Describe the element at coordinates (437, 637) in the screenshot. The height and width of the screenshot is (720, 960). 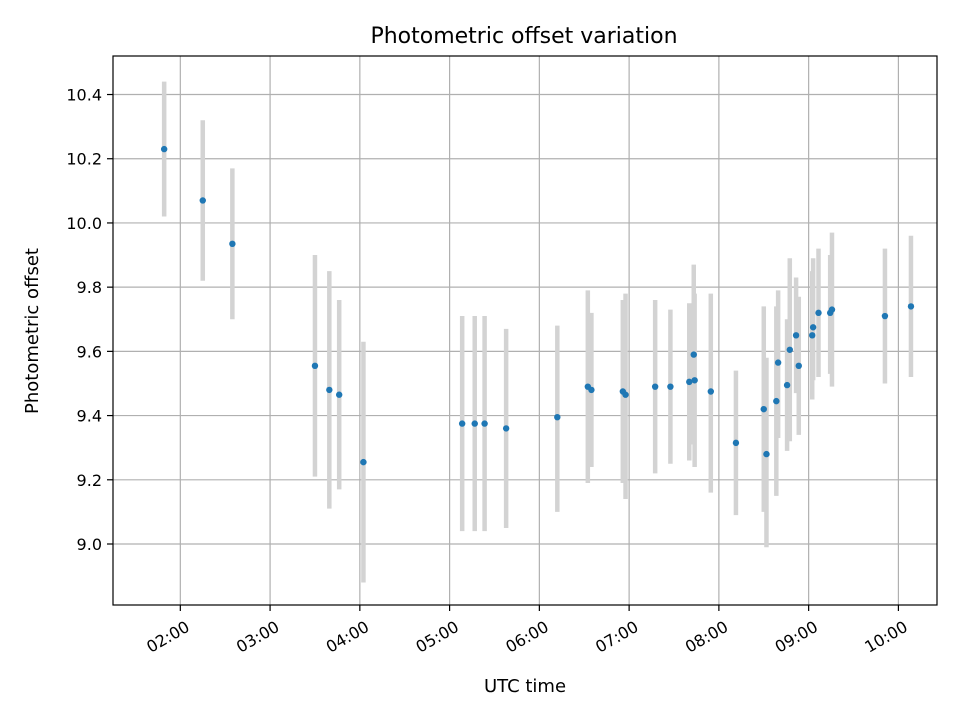
I see `x-tick-label: 05:00` at that location.